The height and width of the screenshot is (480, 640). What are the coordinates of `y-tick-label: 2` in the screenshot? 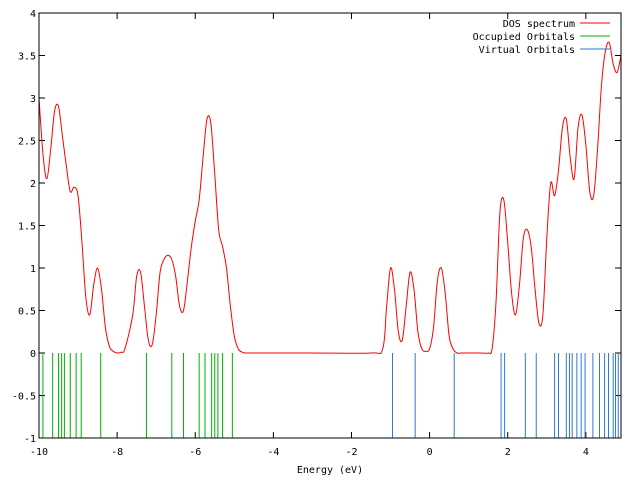 It's located at (33, 184).